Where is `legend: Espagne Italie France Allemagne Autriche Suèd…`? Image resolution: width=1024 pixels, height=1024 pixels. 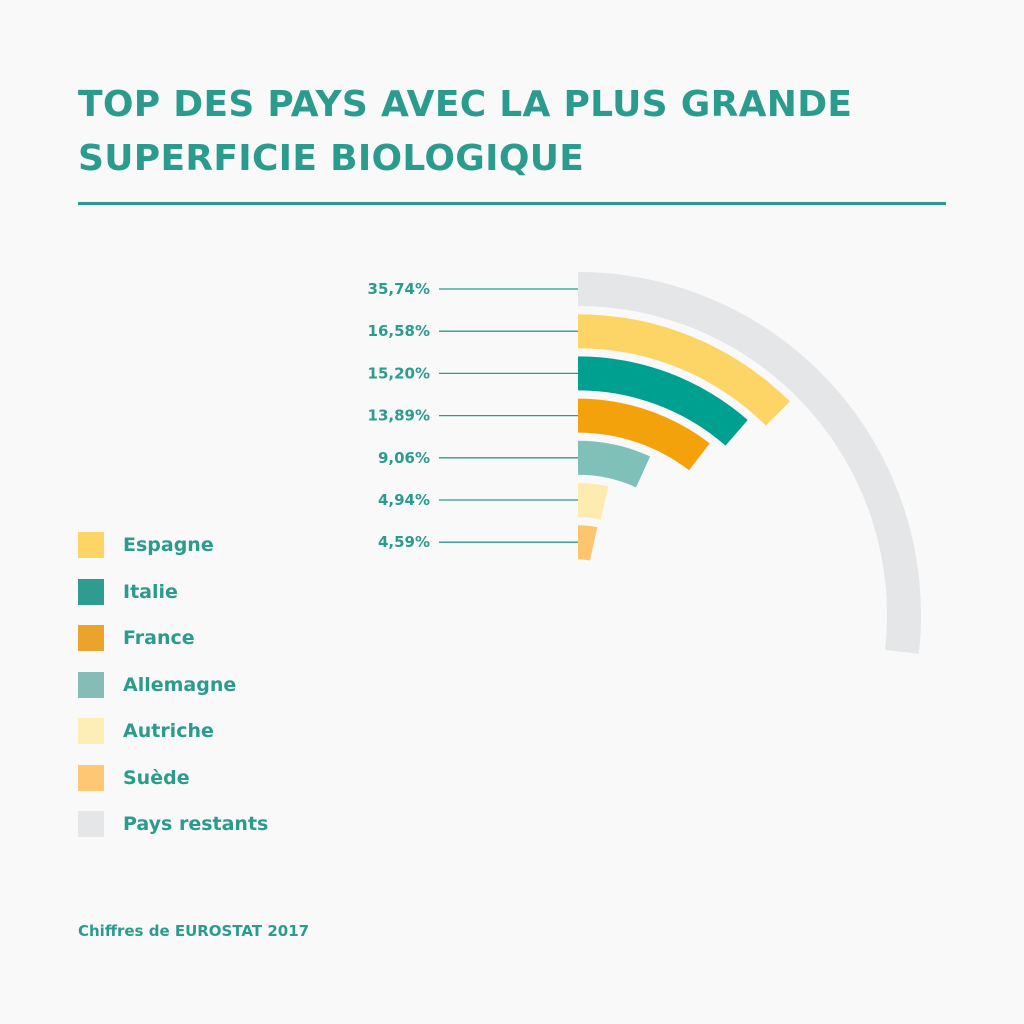
legend: Espagne Italie France Allemagne Autriche Suèd… is located at coordinates (173, 695).